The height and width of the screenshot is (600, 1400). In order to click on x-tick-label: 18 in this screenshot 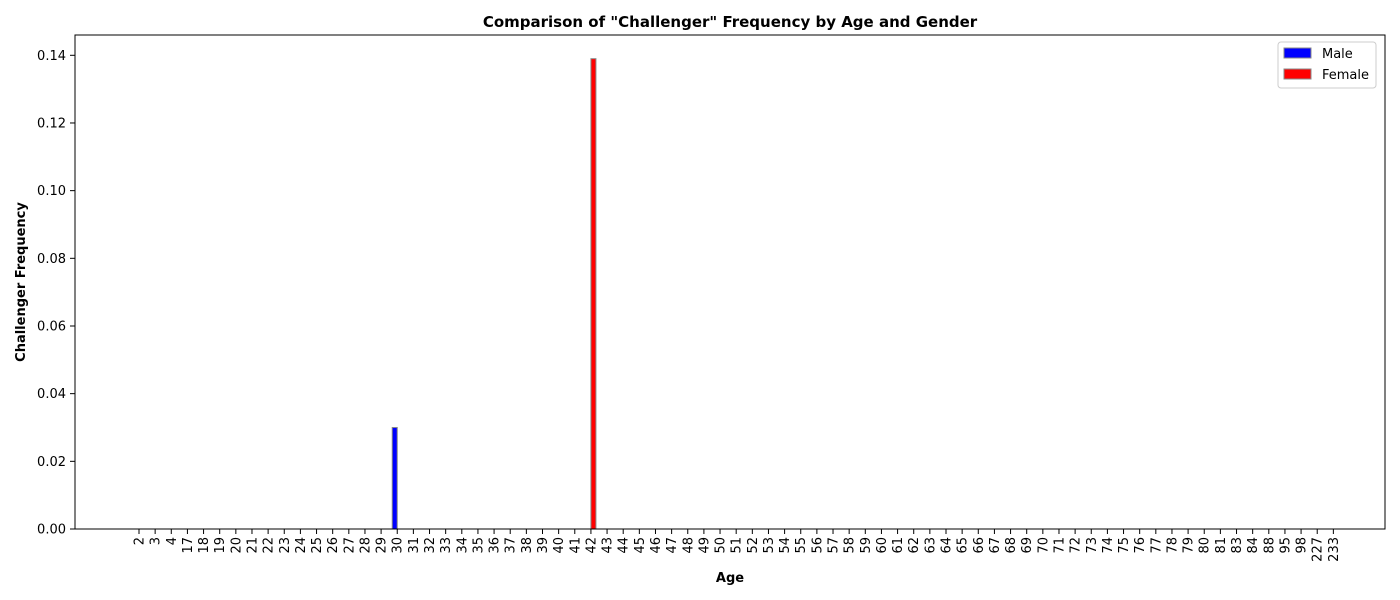, I will do `click(204, 545)`.